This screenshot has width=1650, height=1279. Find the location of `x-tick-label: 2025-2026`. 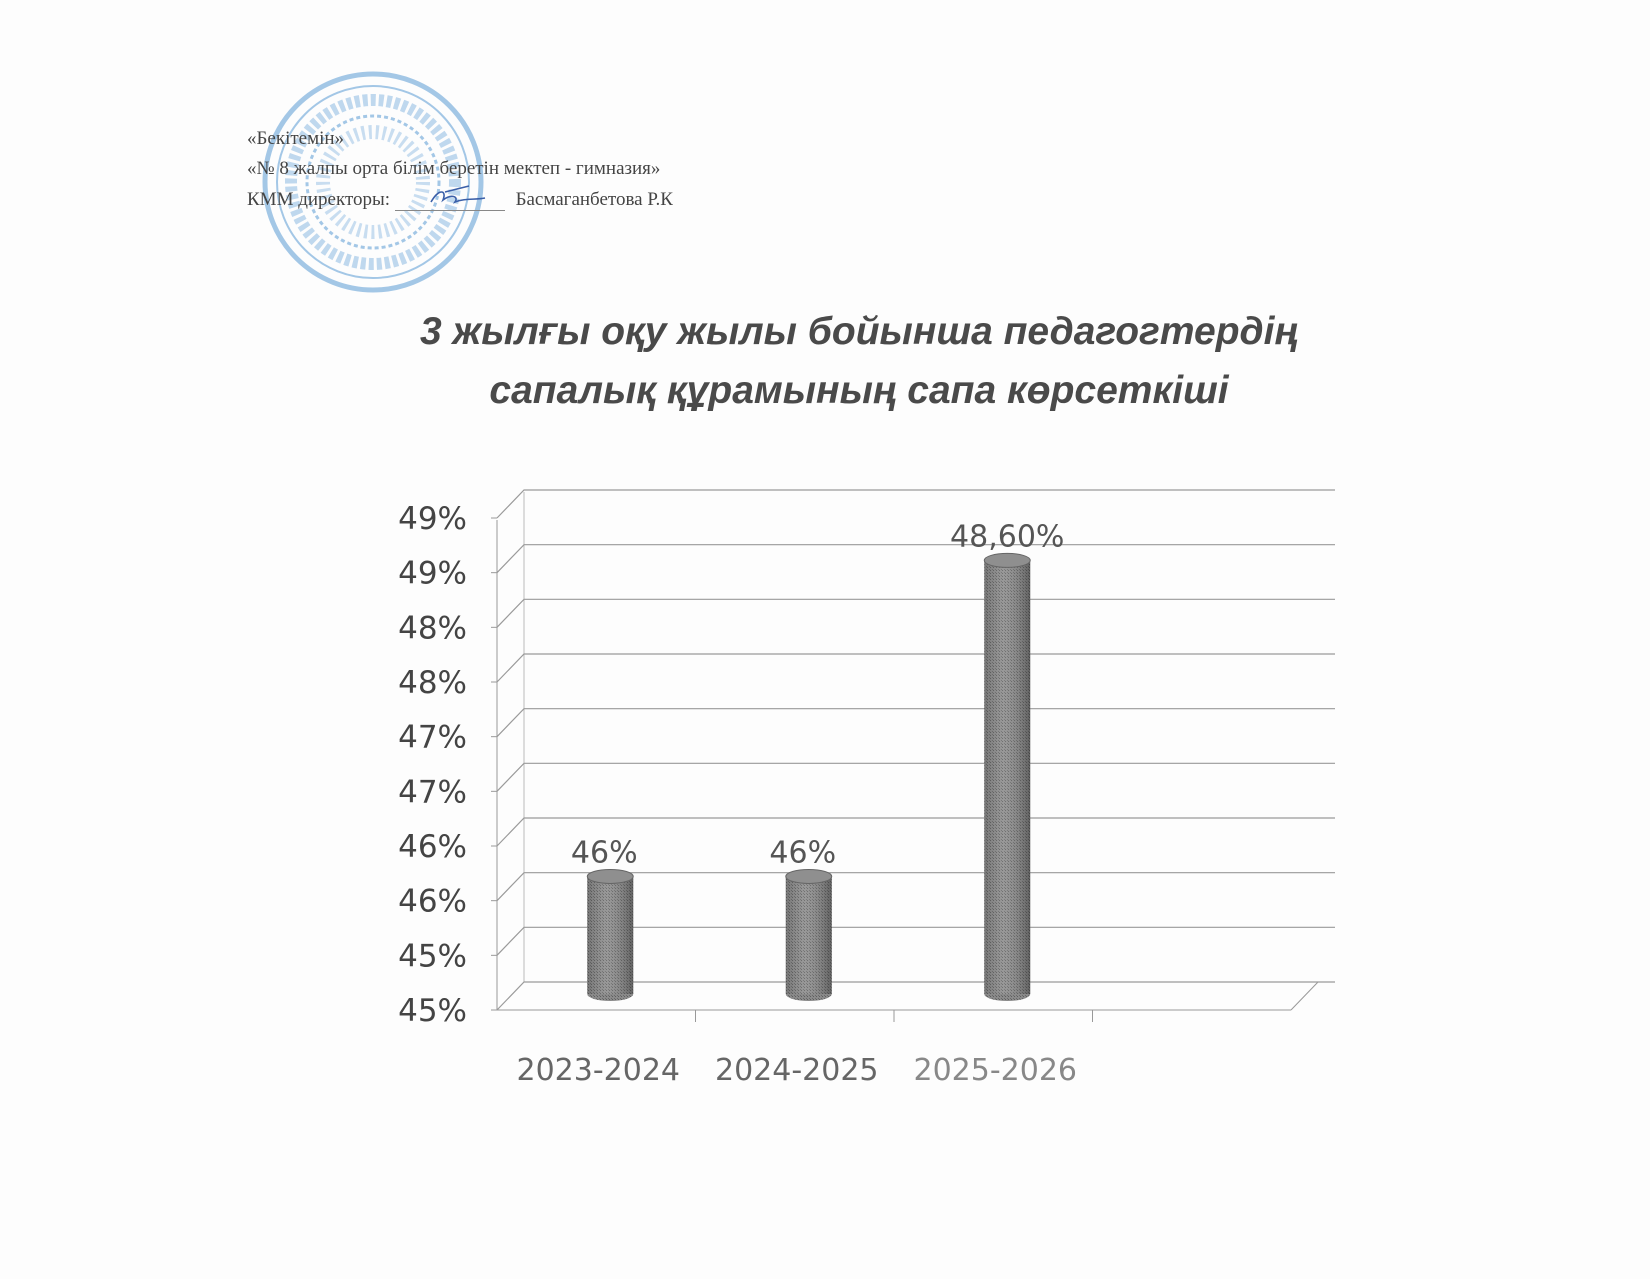

x-tick-label: 2025-2026 is located at coordinates (995, 1070).